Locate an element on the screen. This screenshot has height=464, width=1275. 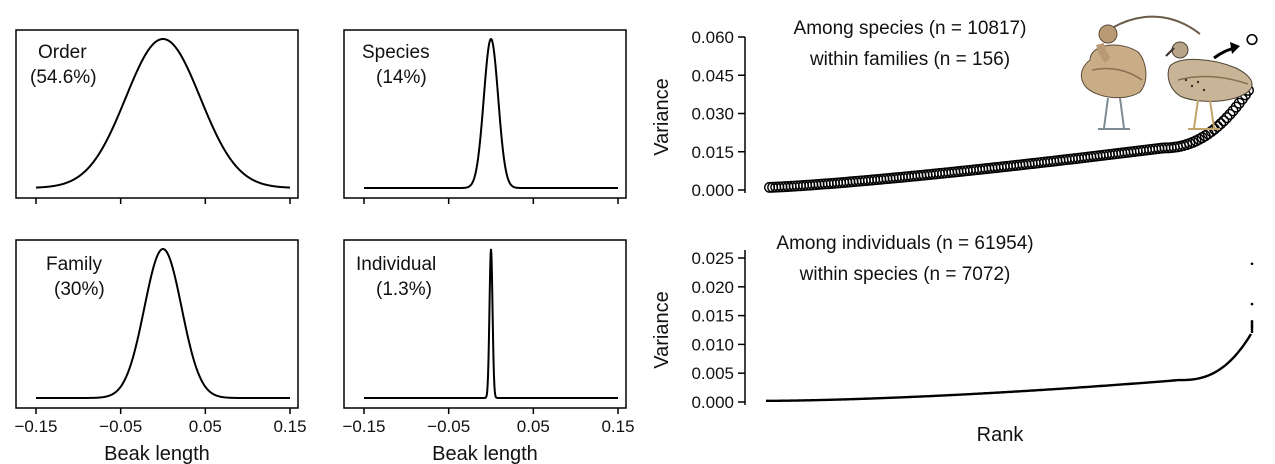
panel-species-frame is located at coordinates (485, 114).